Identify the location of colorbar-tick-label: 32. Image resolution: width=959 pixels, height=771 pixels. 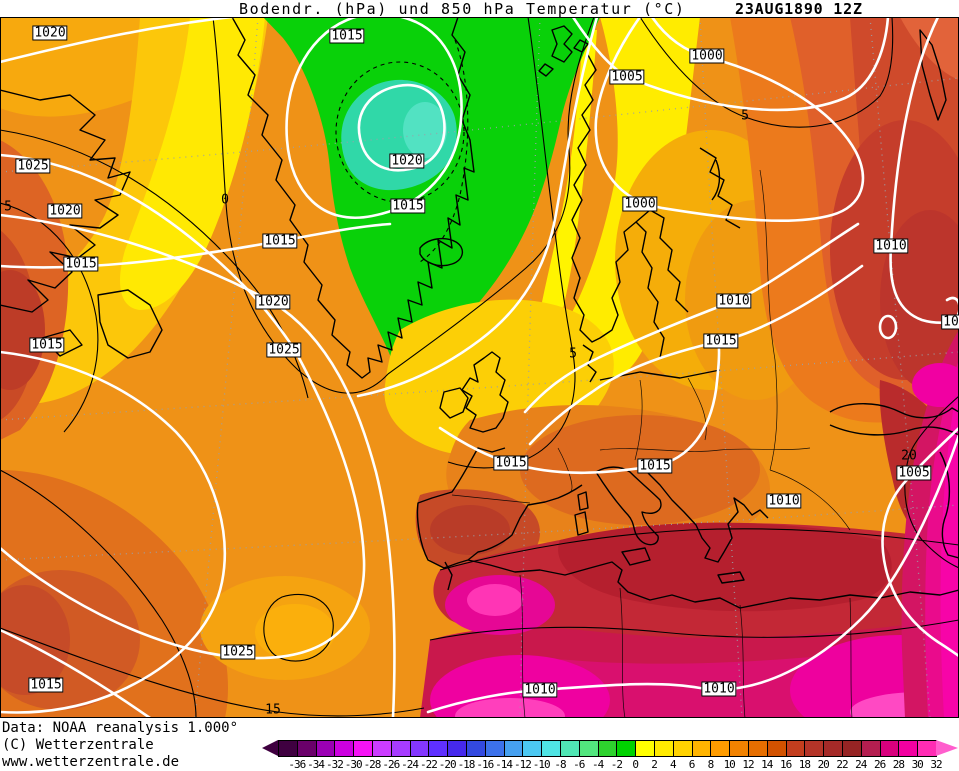
(936, 764).